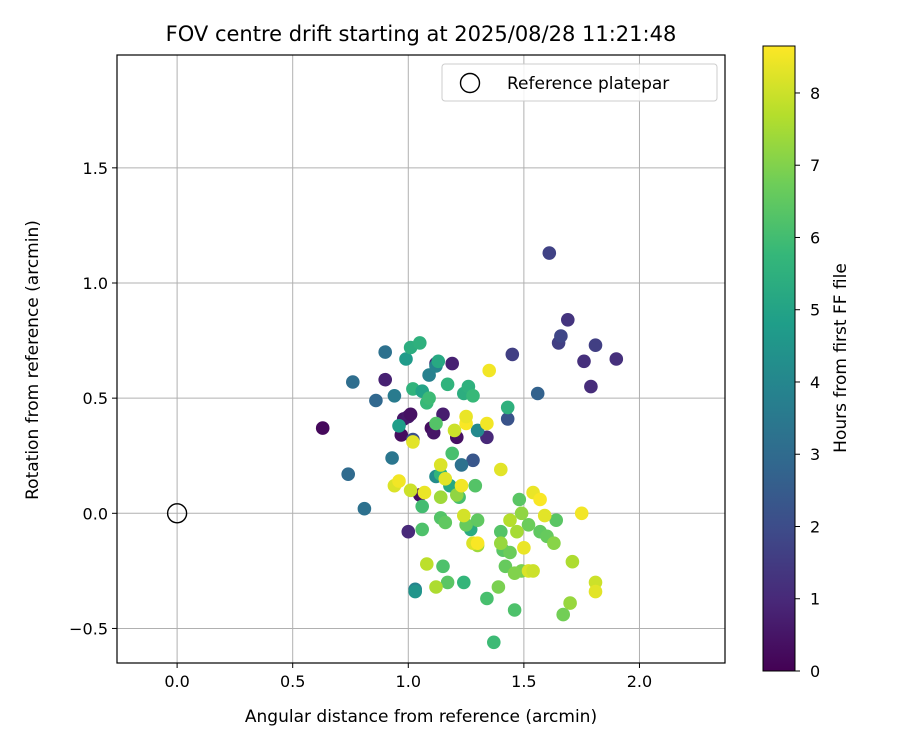 The image size is (900, 750). I want to click on colorbar-ticks: 0 1 2 3 4 5 6 7 8, so click(807, 382).